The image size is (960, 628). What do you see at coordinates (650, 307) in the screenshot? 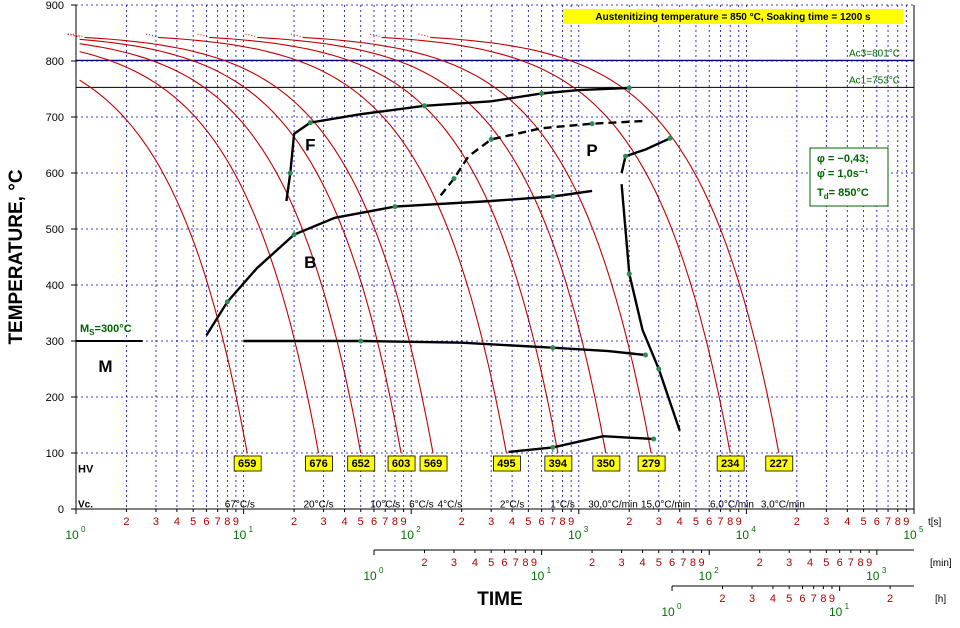
I see `transformation-pearlite-finish` at bounding box center [650, 307].